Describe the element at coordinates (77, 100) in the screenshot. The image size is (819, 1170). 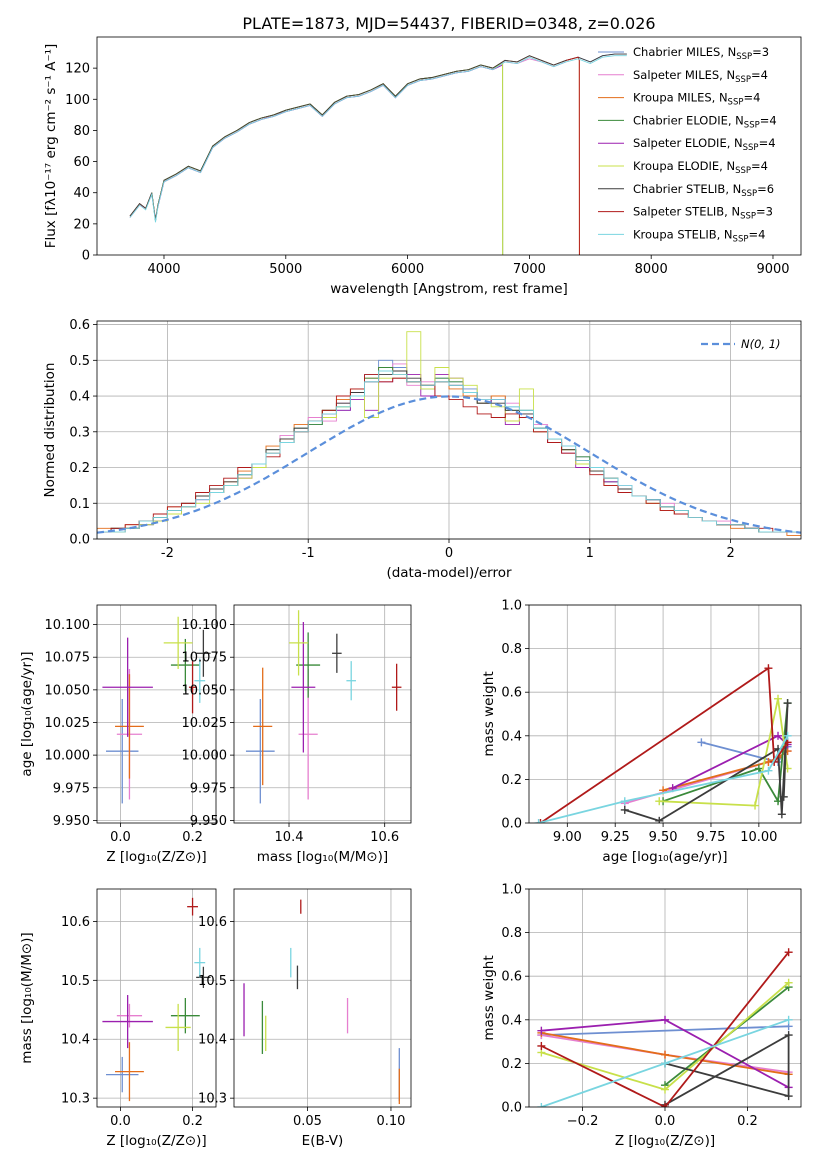
I see `y-tick-label: 100` at that location.